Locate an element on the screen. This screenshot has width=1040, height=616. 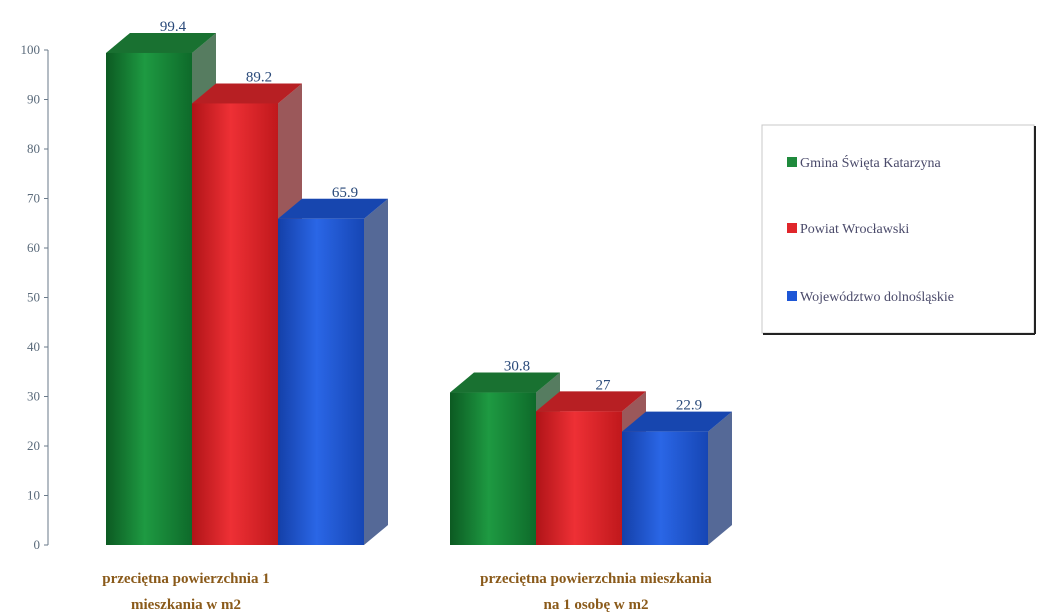
legend-entry: Województwo dolnośląskie is located at coordinates (877, 297).